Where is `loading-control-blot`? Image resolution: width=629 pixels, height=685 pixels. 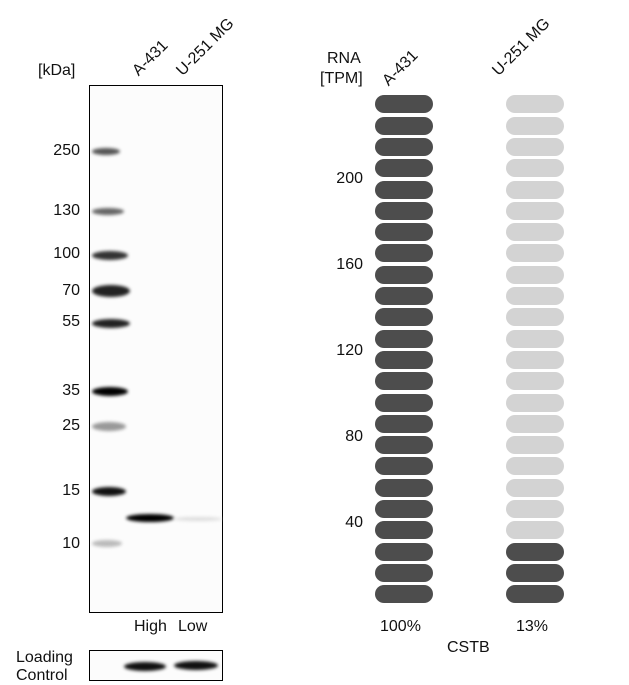 loading-control-blot is located at coordinates (156, 665).